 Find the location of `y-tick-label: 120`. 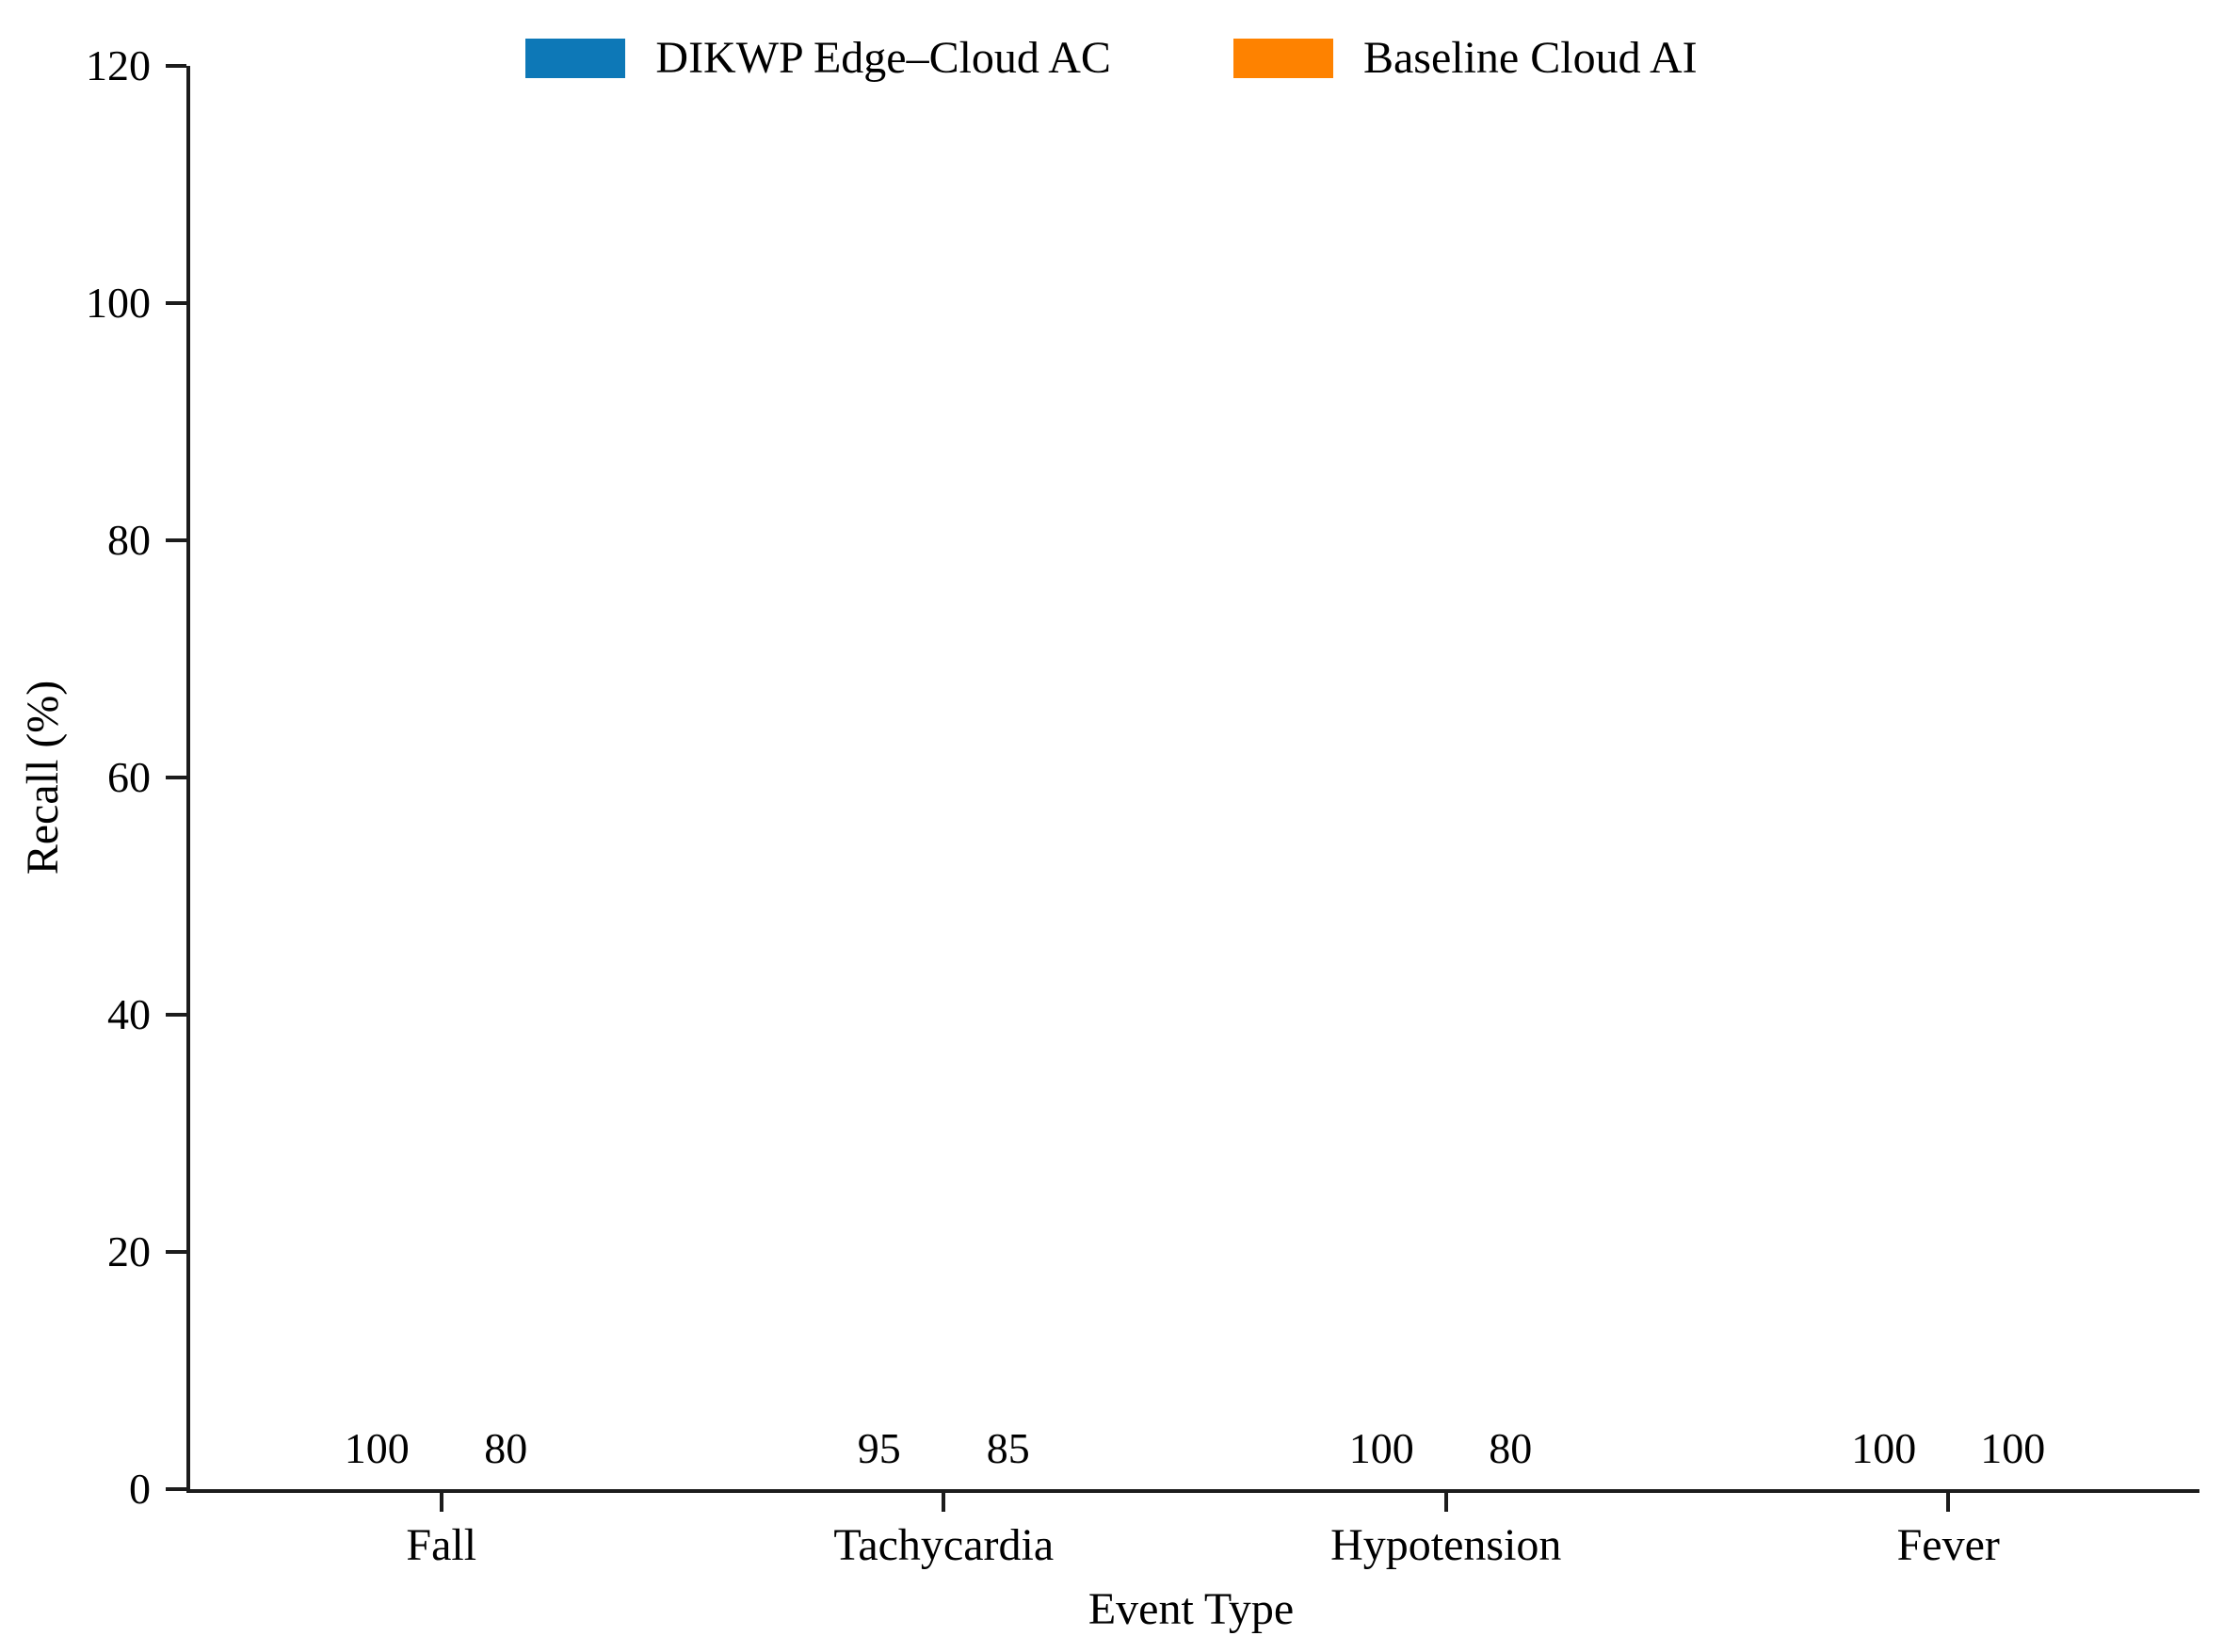

y-tick-label: 120 is located at coordinates (118, 65).